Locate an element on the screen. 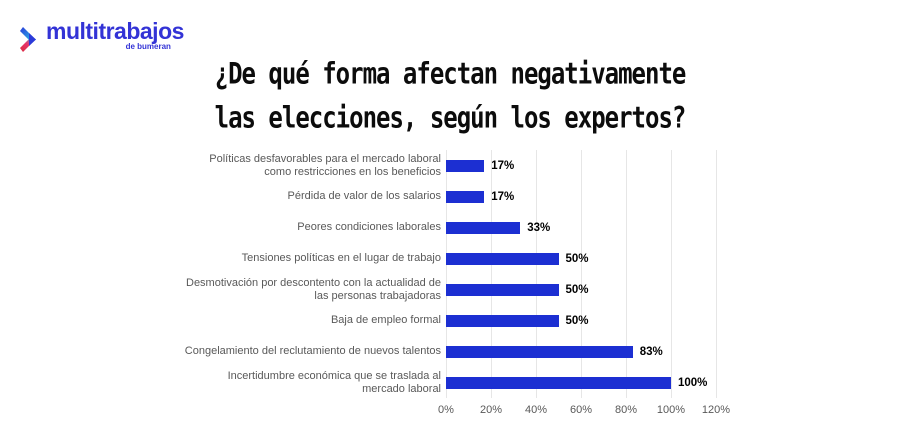 Image resolution: width=900 pixels, height=433 pixels. chart-row: Peores condiciones laborales 33% is located at coordinates (461, 227).